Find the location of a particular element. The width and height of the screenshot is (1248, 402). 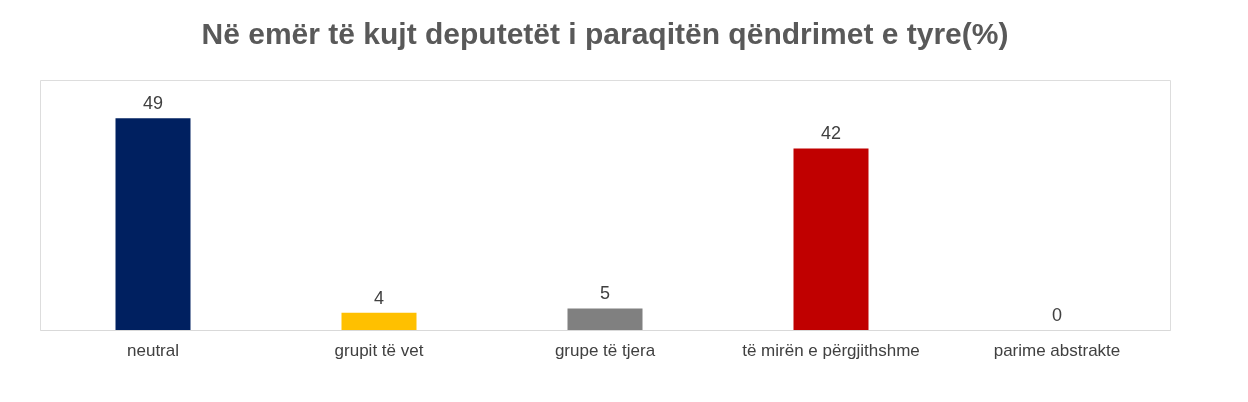

x-tick-label: të mirën e përgjithshme is located at coordinates (831, 350).